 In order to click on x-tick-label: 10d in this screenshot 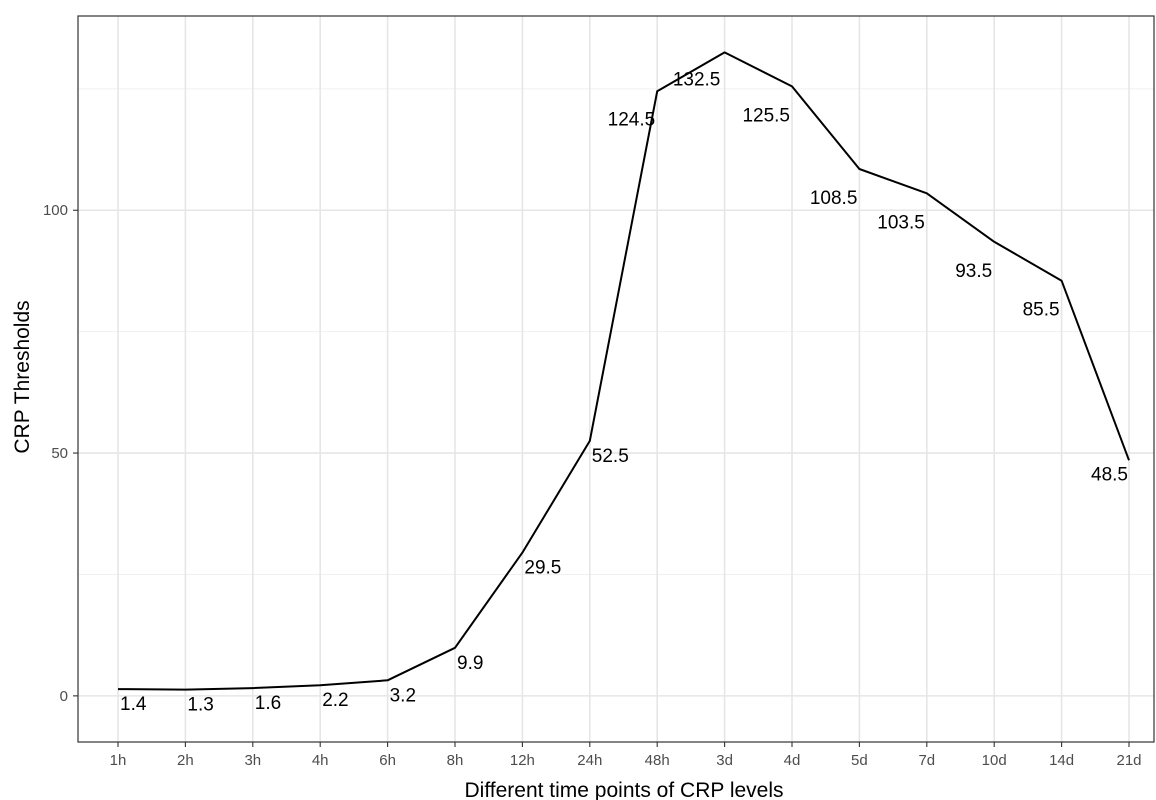, I will do `click(994, 760)`.